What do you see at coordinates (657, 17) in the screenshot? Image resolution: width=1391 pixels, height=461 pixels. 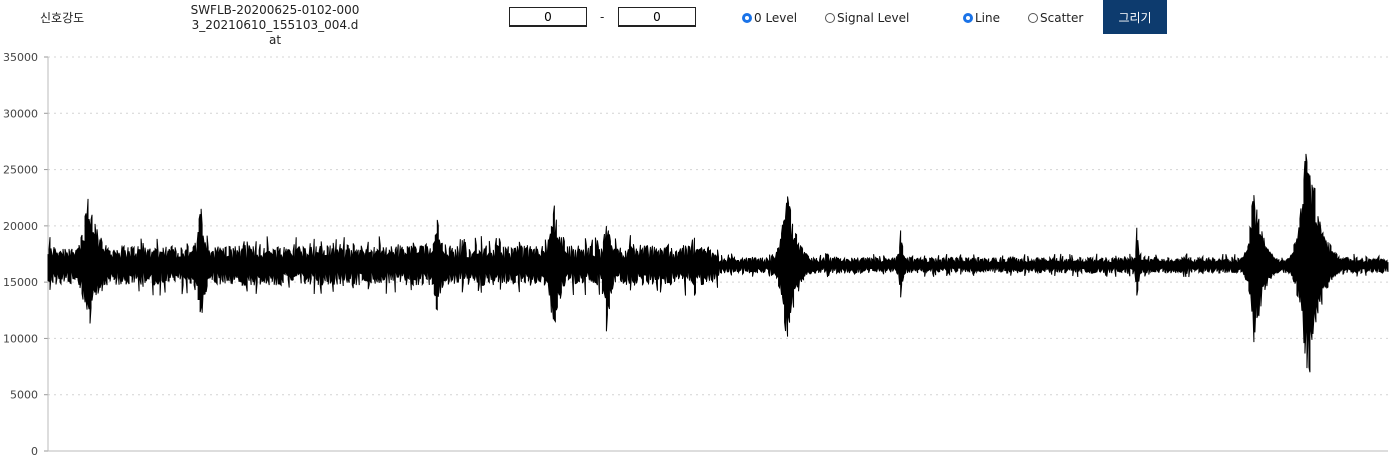 I see `range-end-input` at bounding box center [657, 17].